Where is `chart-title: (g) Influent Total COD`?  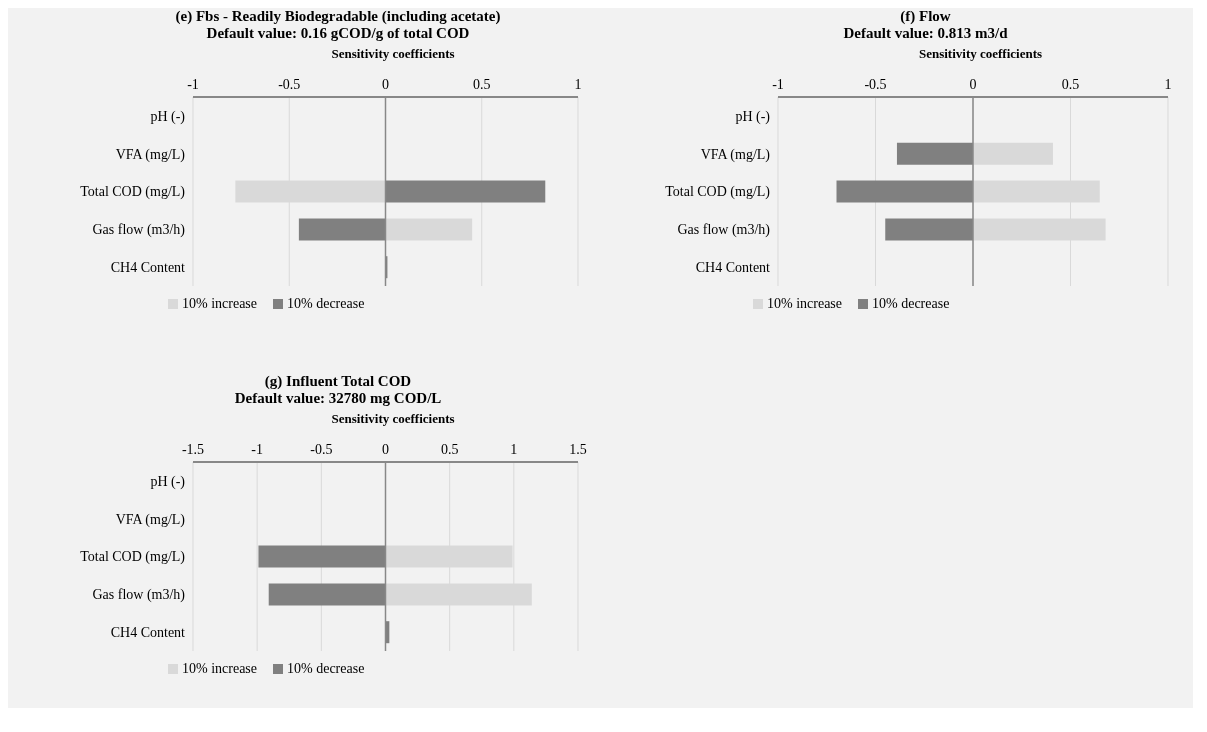
chart-title: (g) Influent Total COD is located at coordinates (338, 381).